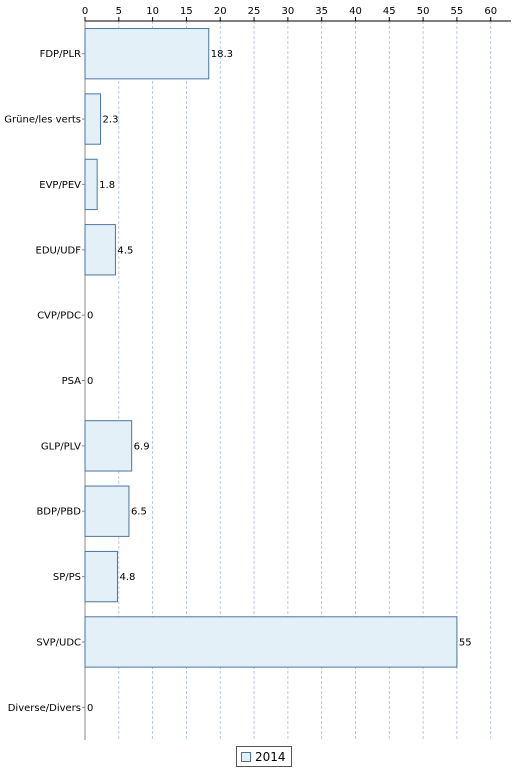 This screenshot has height=770, width=520. I want to click on x-tick-label: 5, so click(119, 11).